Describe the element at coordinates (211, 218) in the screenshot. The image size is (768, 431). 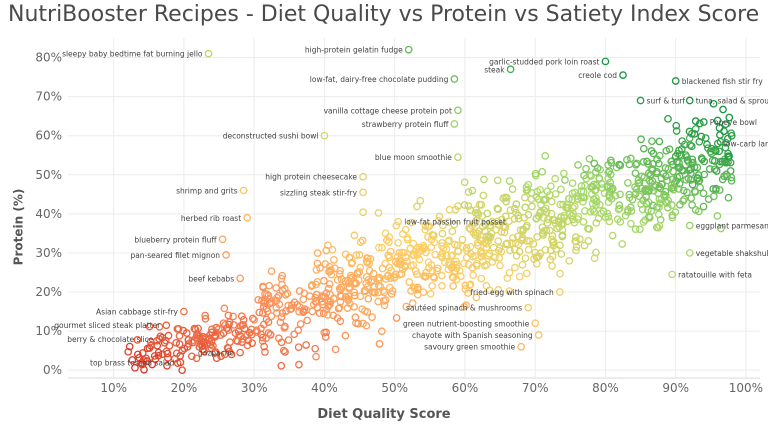
I see `recipe-label: herbed rib roast` at that location.